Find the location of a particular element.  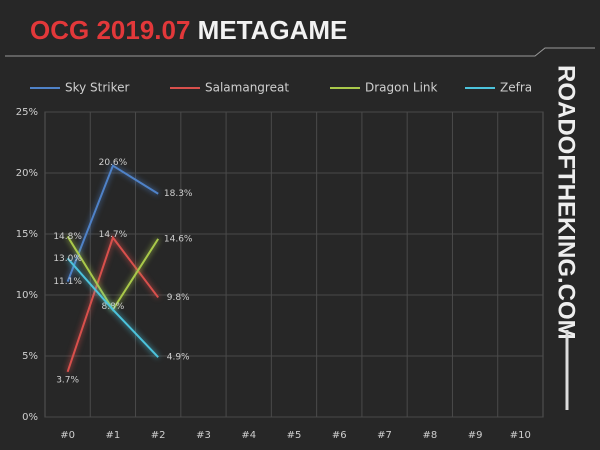

x-tick-label: #1 is located at coordinates (113, 435).